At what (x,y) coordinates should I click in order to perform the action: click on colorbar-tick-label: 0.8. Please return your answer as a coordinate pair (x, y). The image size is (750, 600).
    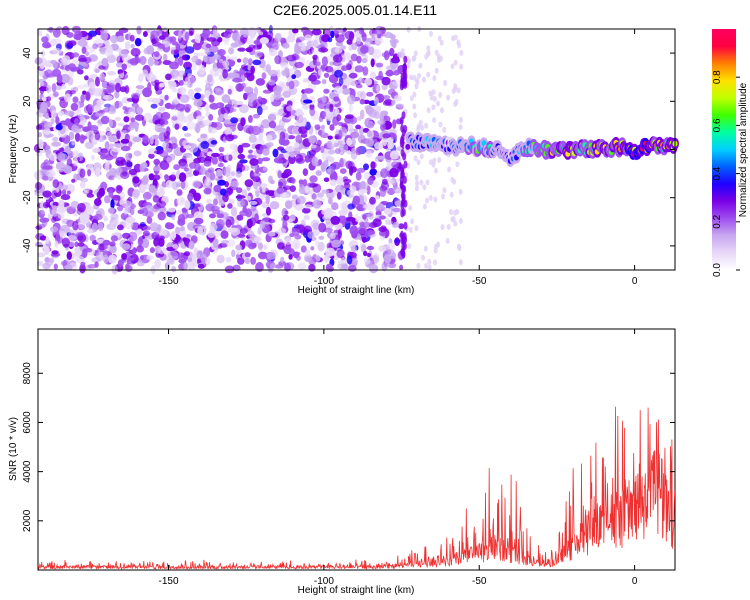
    Looking at the image, I should click on (717, 77).